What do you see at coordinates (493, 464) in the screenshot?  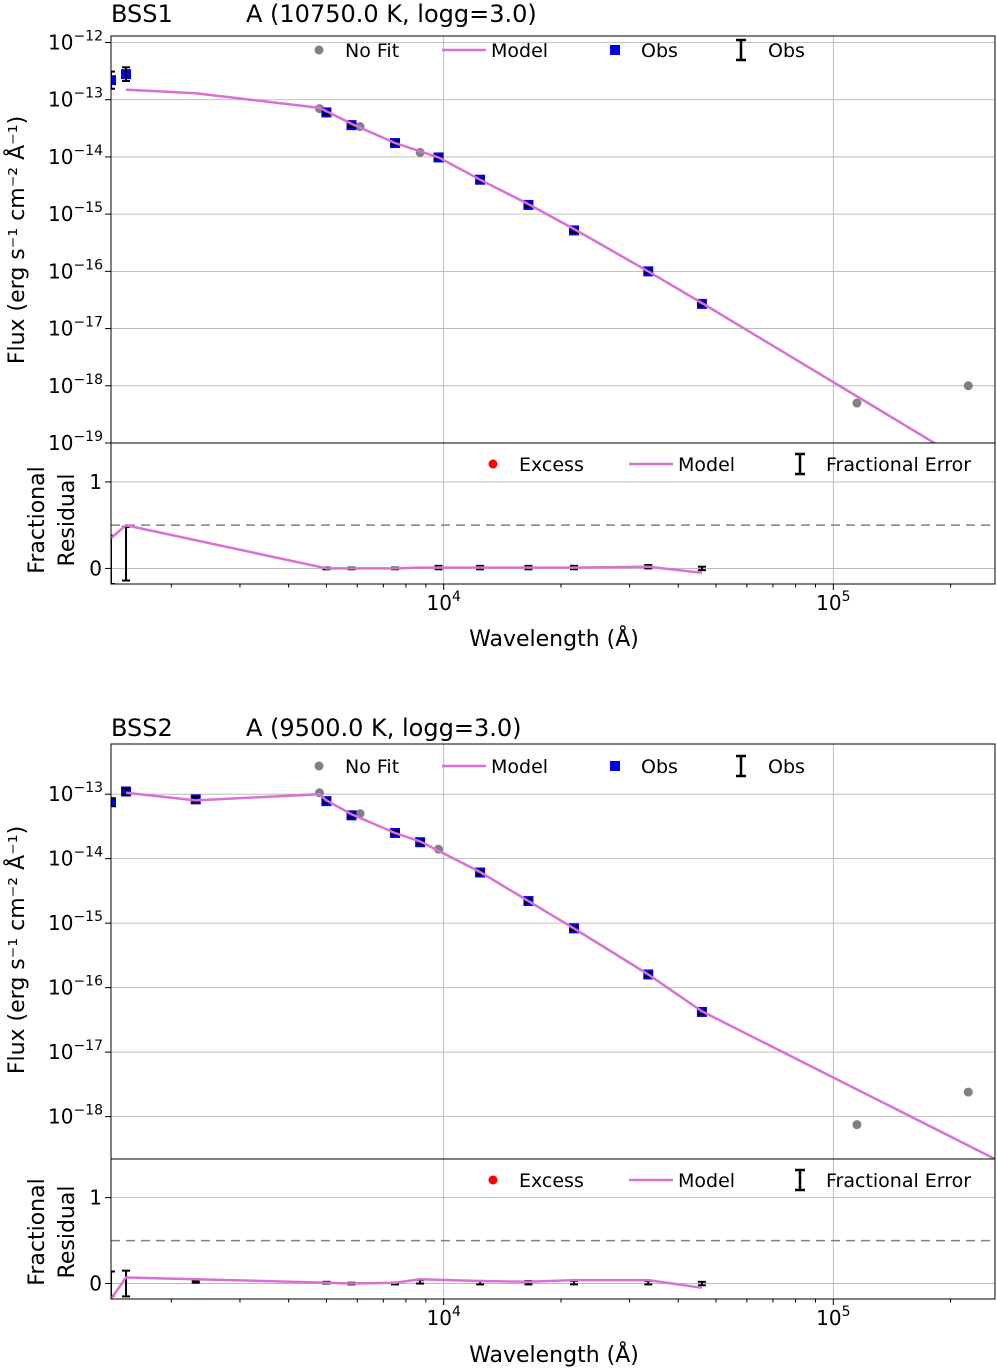 I see `legend-excess-marker` at bounding box center [493, 464].